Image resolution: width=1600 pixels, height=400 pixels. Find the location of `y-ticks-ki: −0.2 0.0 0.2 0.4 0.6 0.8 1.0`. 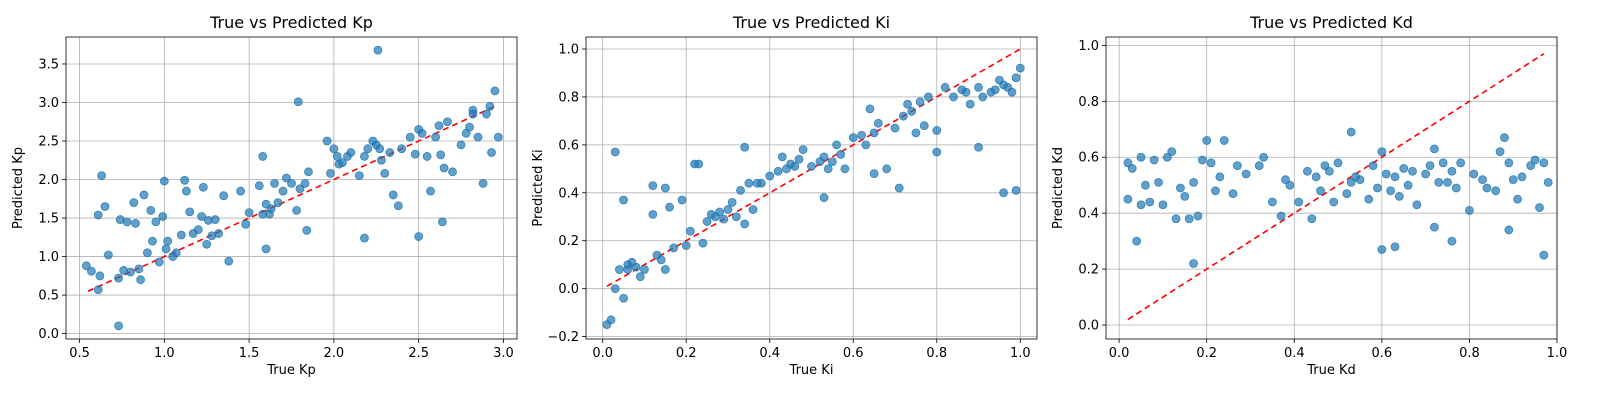

y-ticks-ki: −0.2 0.0 0.2 0.4 0.6 0.8 1.0 is located at coordinates (566, 193).